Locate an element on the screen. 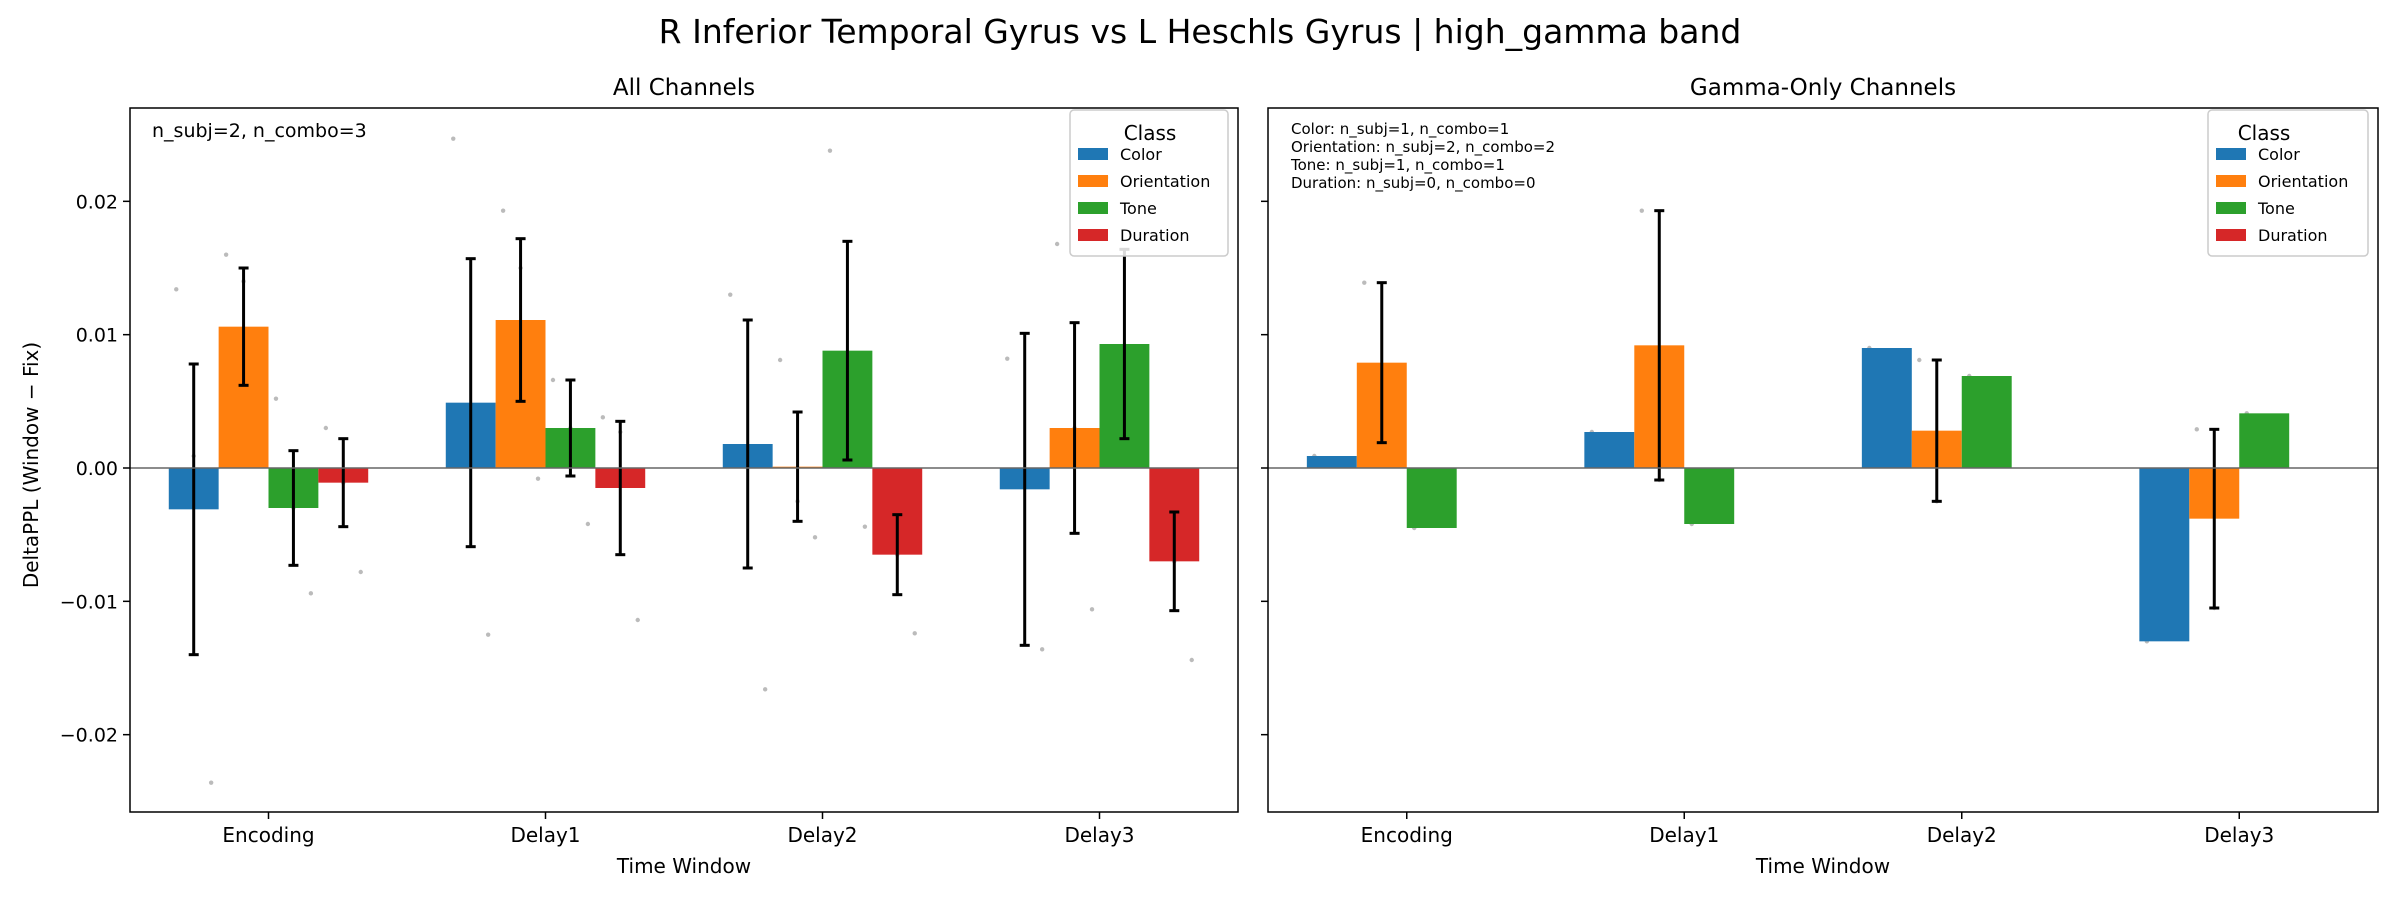 The width and height of the screenshot is (2400, 900). x-axis-label-all-channels: Time Window is located at coordinates (683, 866).